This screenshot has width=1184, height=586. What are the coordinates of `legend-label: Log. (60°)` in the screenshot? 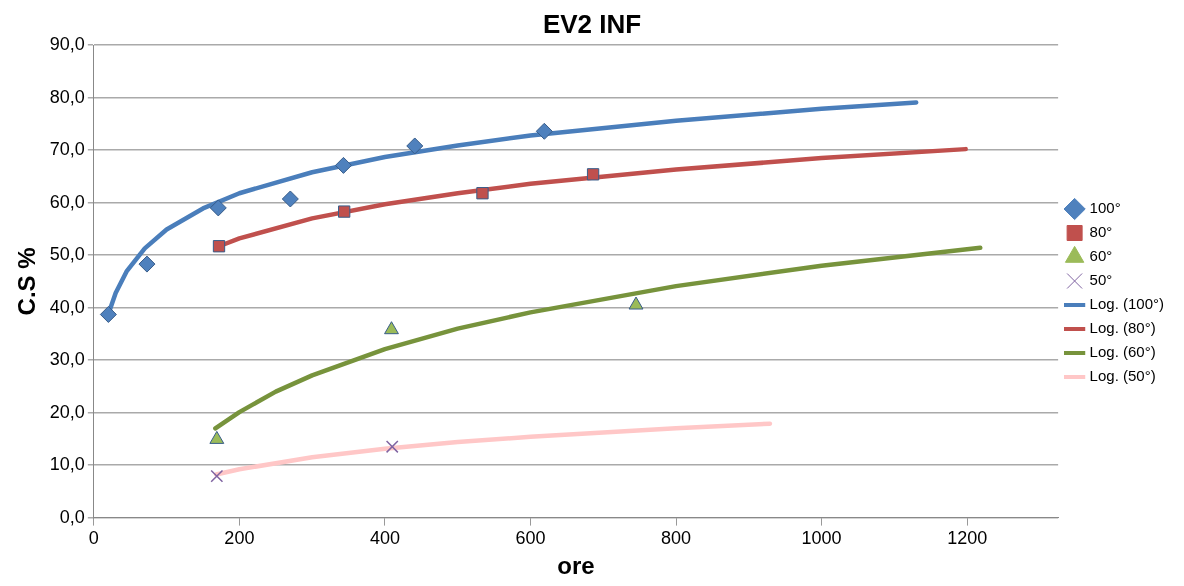 It's located at (1122, 352).